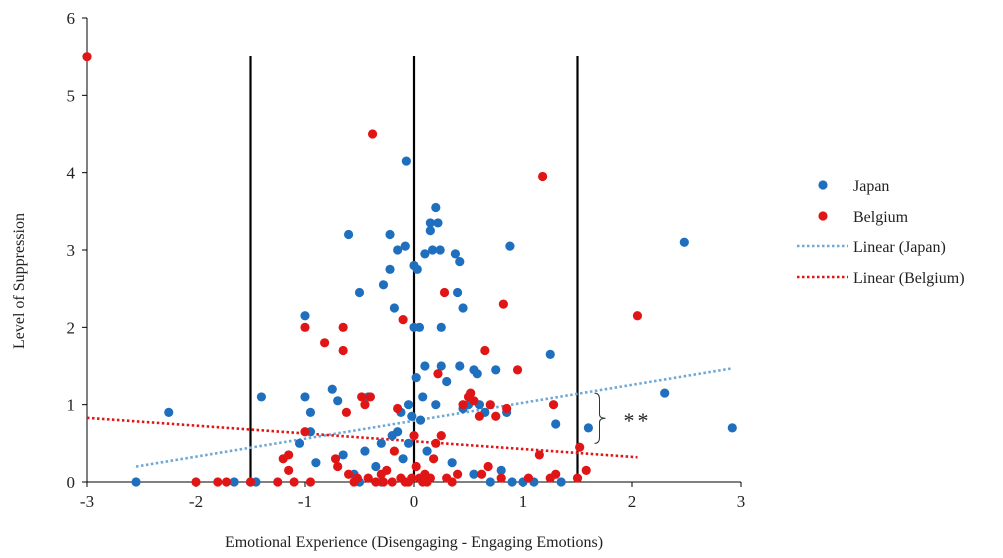 Image resolution: width=1003 pixels, height=558 pixels. Describe the element at coordinates (19, 281) in the screenshot. I see `y-axis-label: Level of Suppression` at that location.